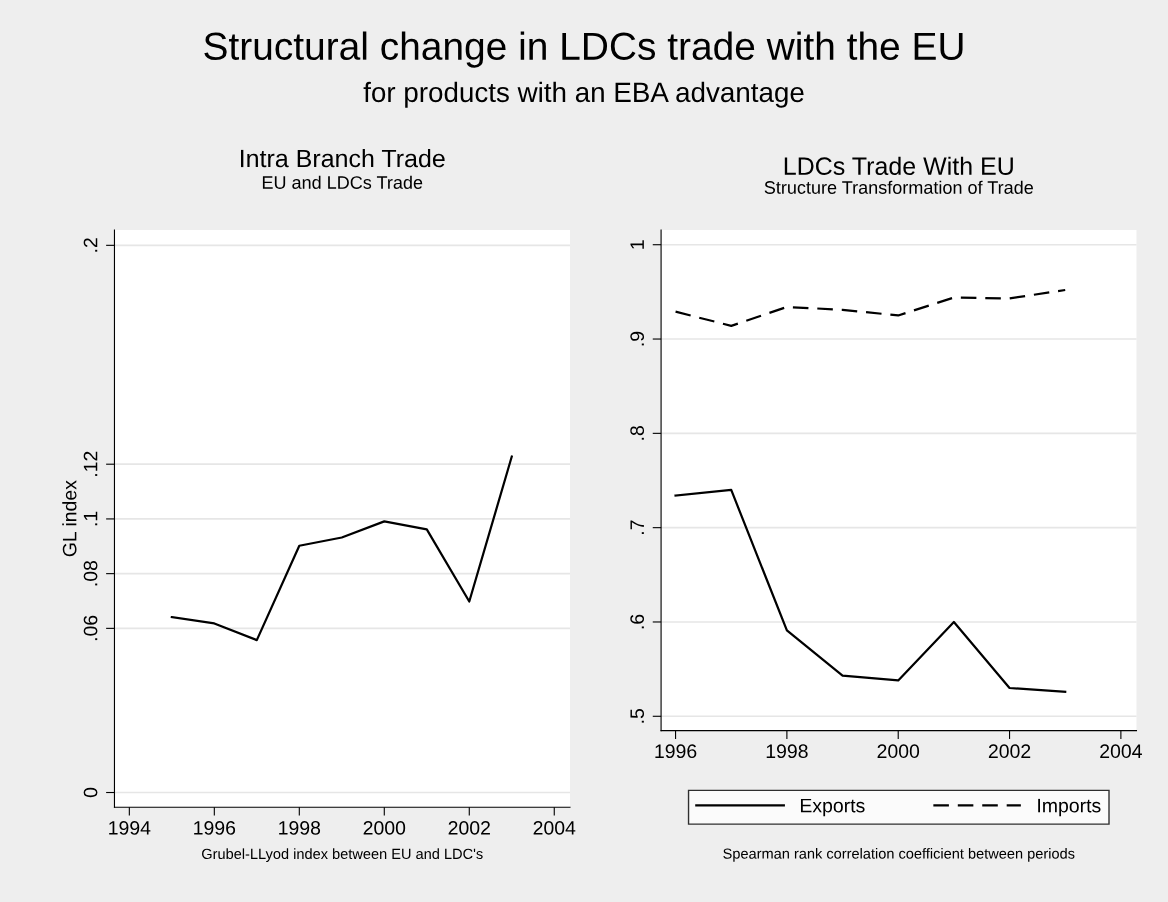 This screenshot has height=902, width=1168. What do you see at coordinates (90, 573) in the screenshot?
I see `y-tick-label: .08` at bounding box center [90, 573].